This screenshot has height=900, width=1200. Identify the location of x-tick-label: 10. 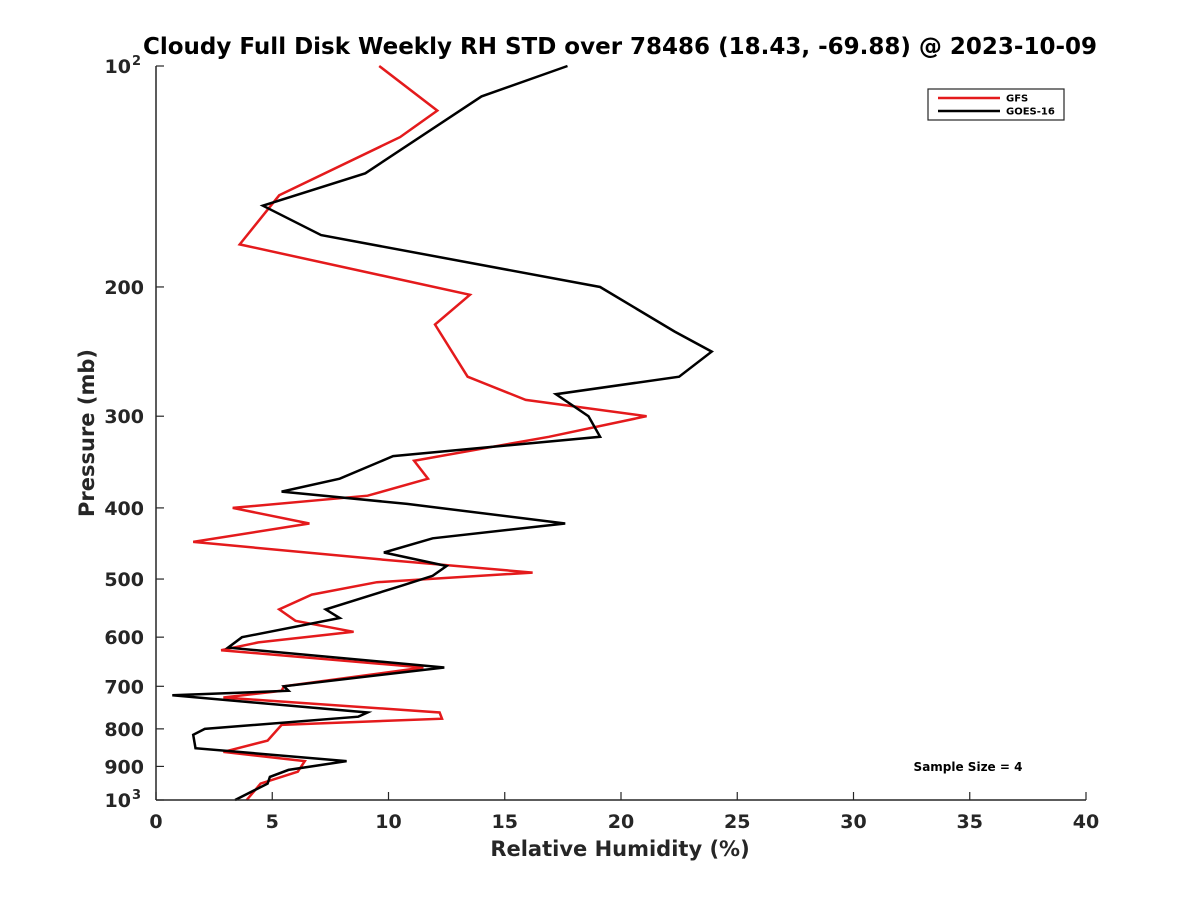
(388, 822).